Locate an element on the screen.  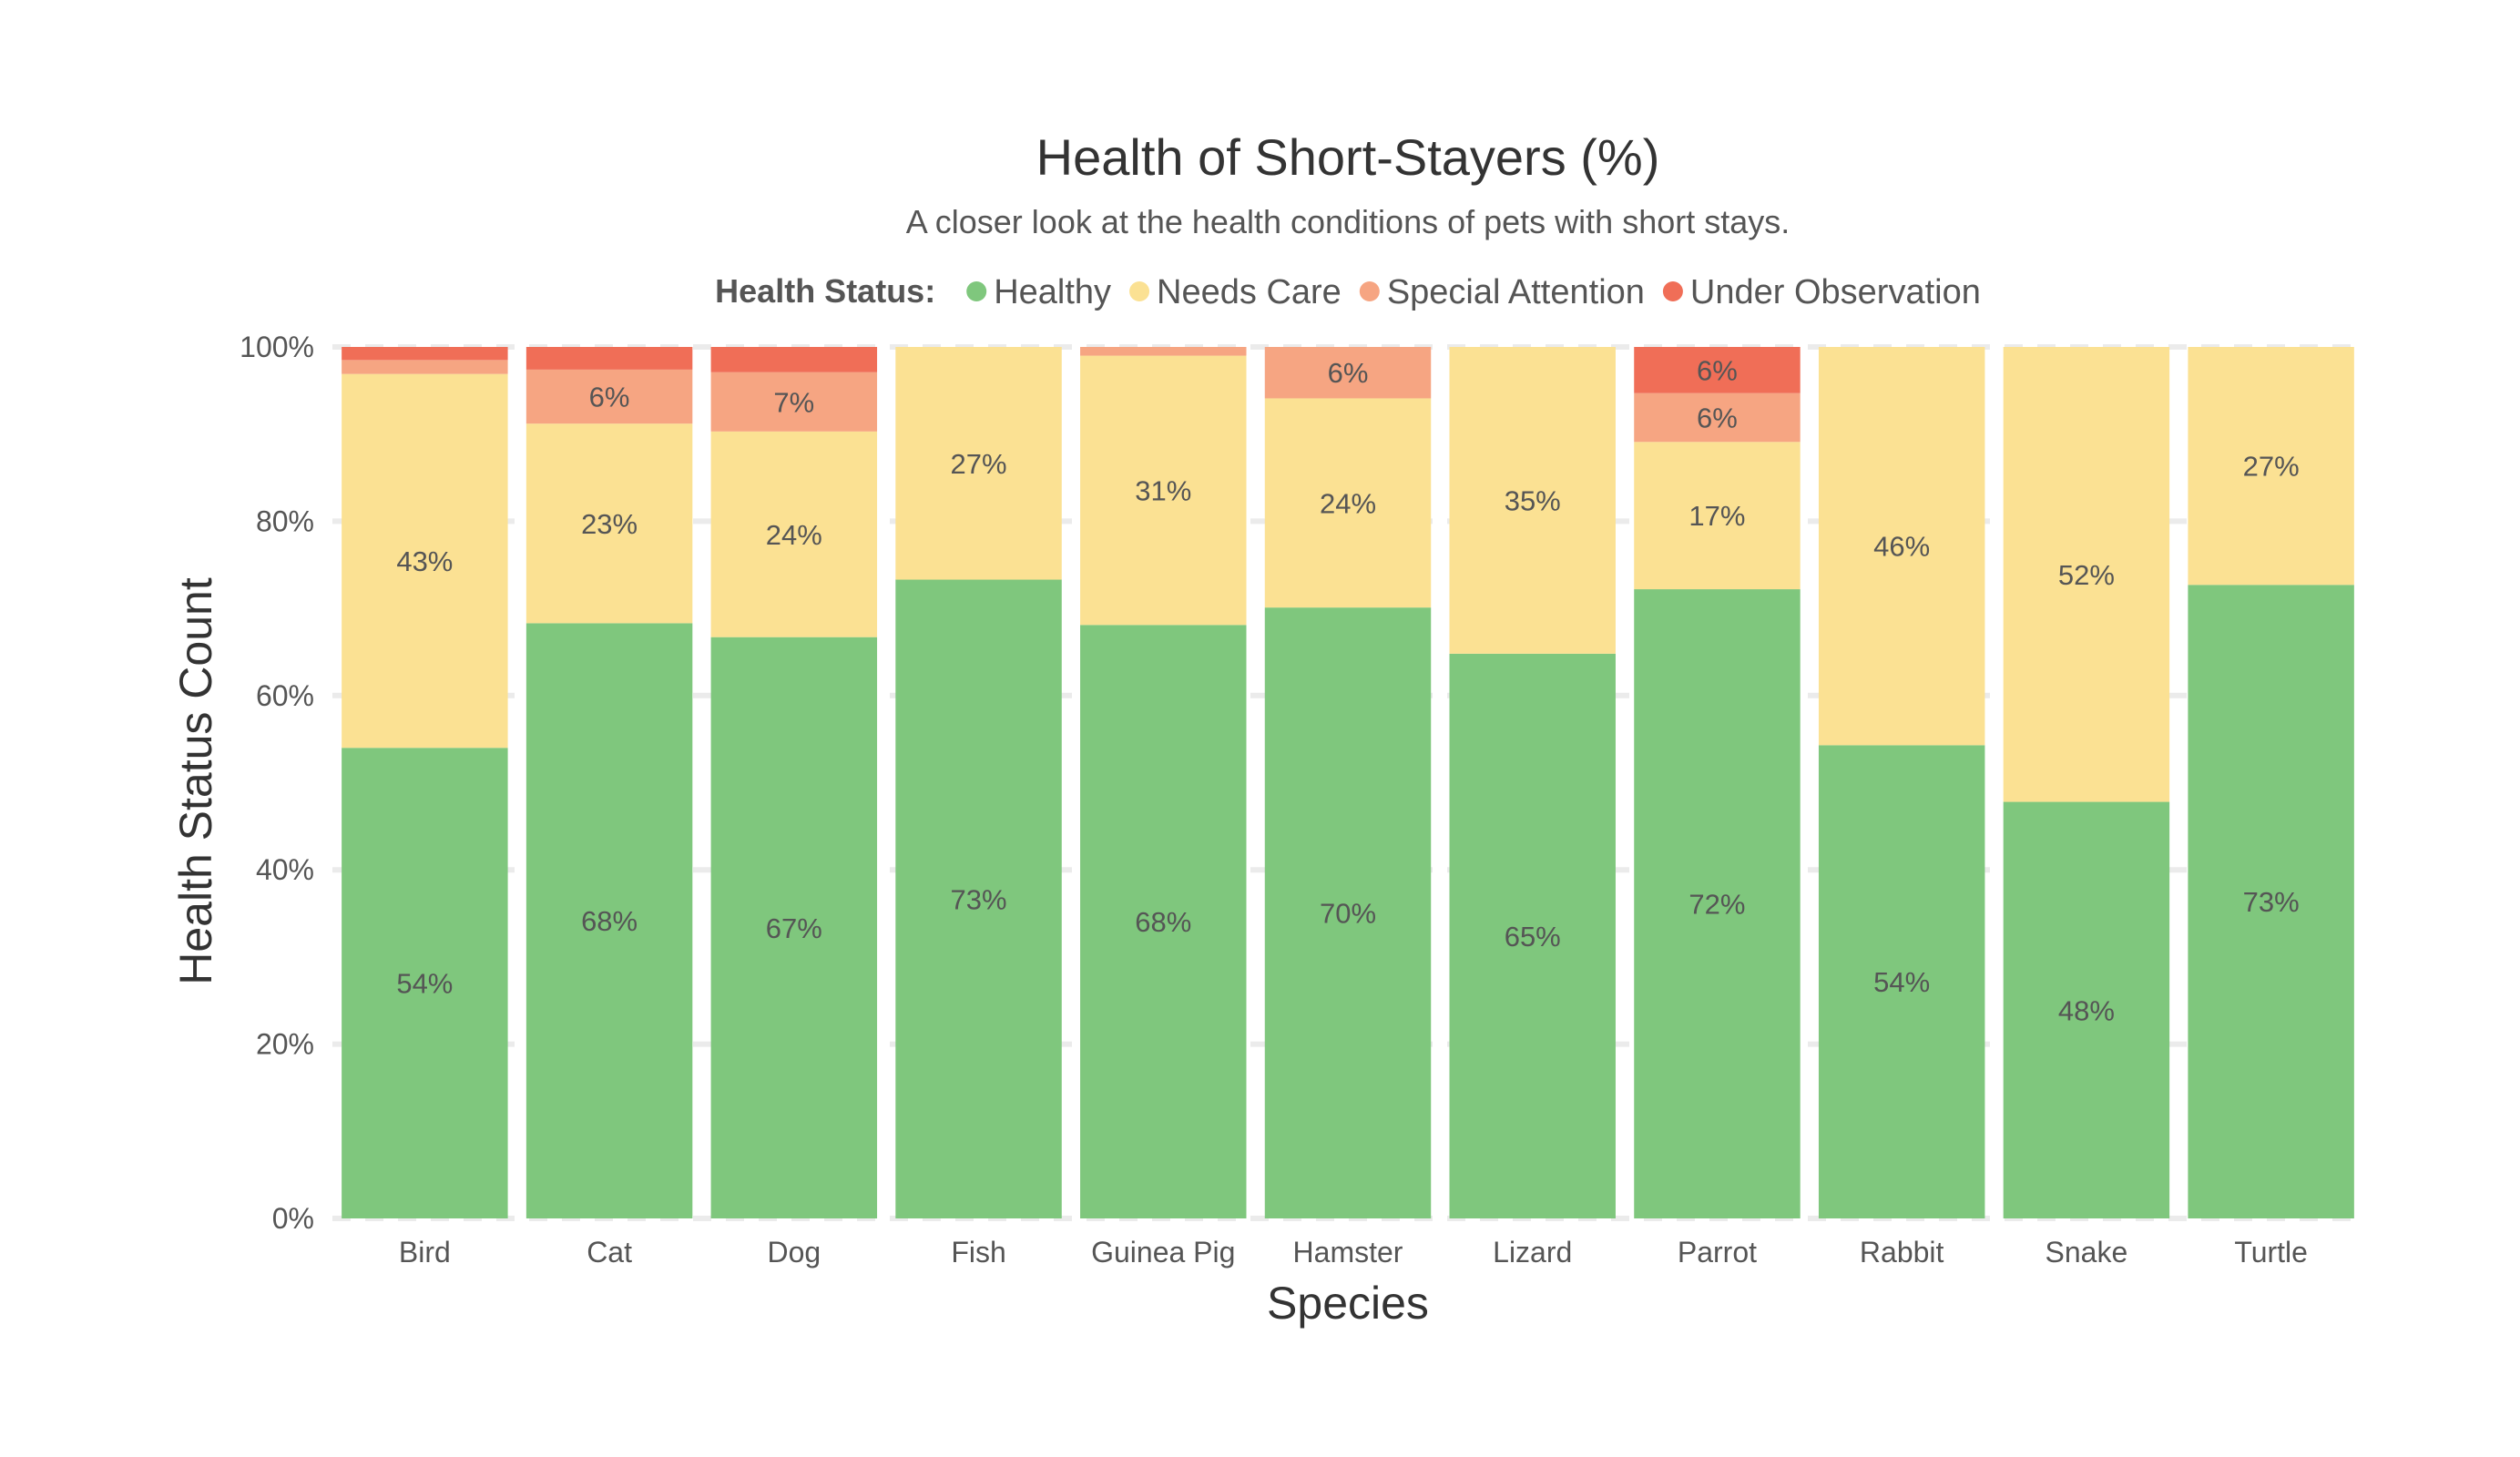
legend-label-needs-care: Needs Care is located at coordinates (1250, 292).